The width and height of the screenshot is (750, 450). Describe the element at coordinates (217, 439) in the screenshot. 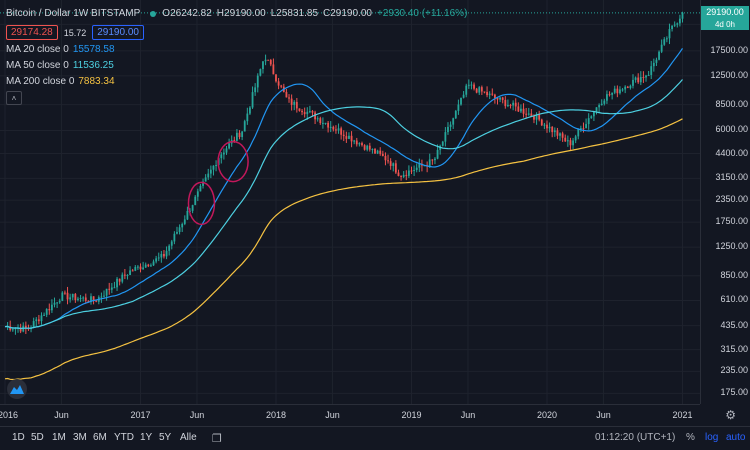

I see `date-range-icon: ❐` at that location.